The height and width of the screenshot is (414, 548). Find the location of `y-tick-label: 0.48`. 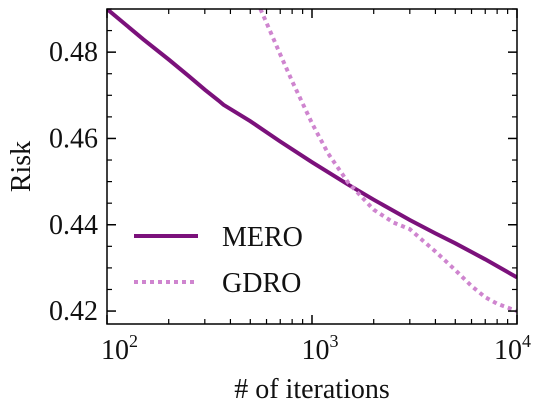

y-tick-label: 0.48 is located at coordinates (73, 52).